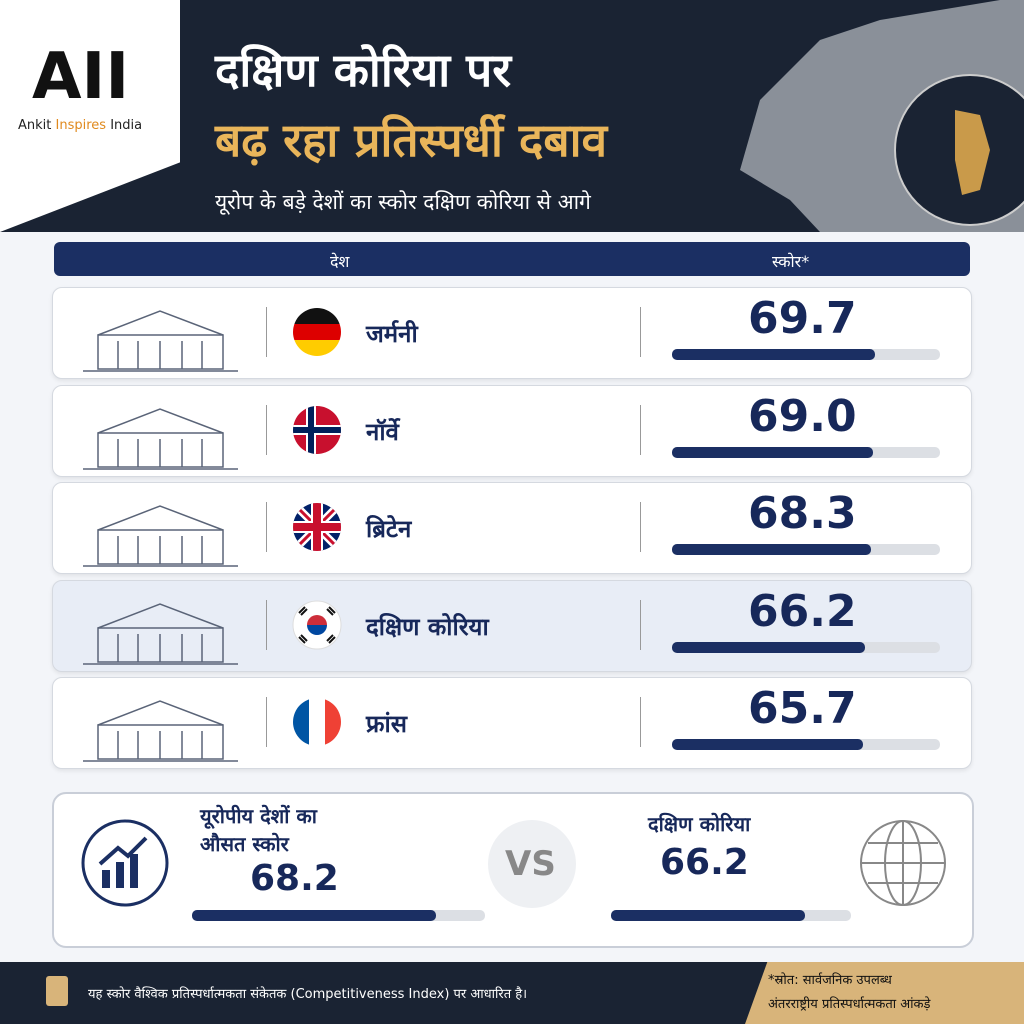 The height and width of the screenshot is (1024, 1024). What do you see at coordinates (392, 334) in the screenshot?
I see `country-name: जर्मनी` at bounding box center [392, 334].